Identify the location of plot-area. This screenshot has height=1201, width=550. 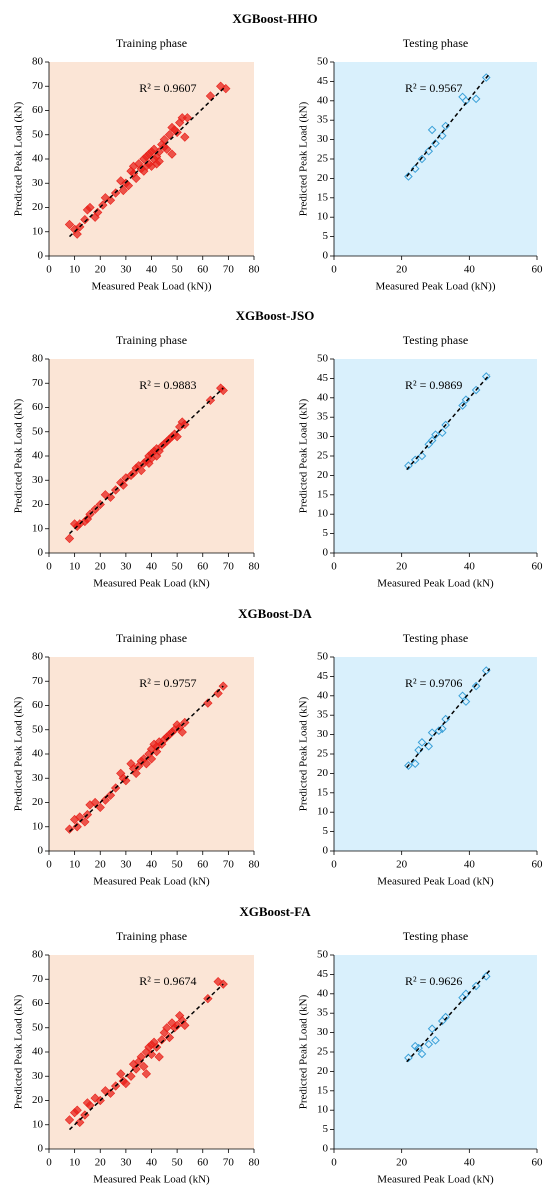
(435, 159).